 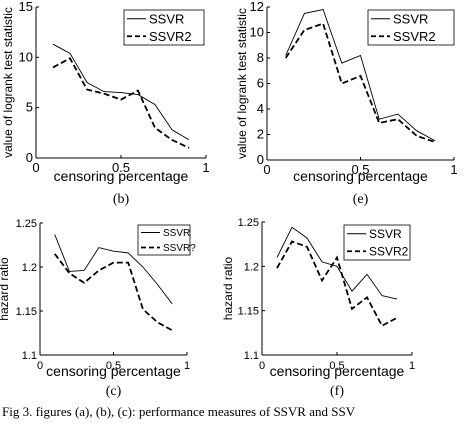 I want to click on panel-3-panel-label: (c), so click(x=114, y=391).